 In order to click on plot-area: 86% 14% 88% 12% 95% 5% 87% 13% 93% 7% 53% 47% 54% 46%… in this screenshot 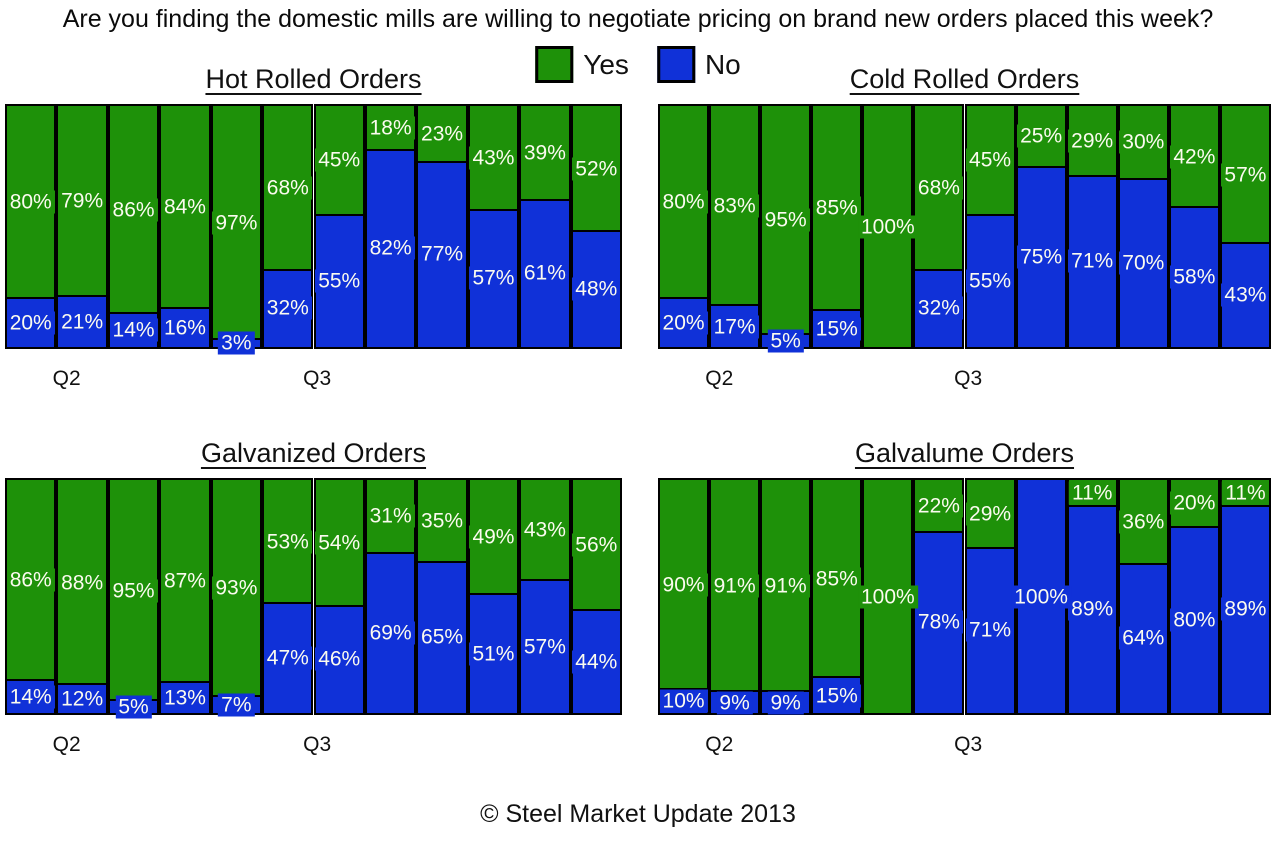, I will do `click(313, 598)`.